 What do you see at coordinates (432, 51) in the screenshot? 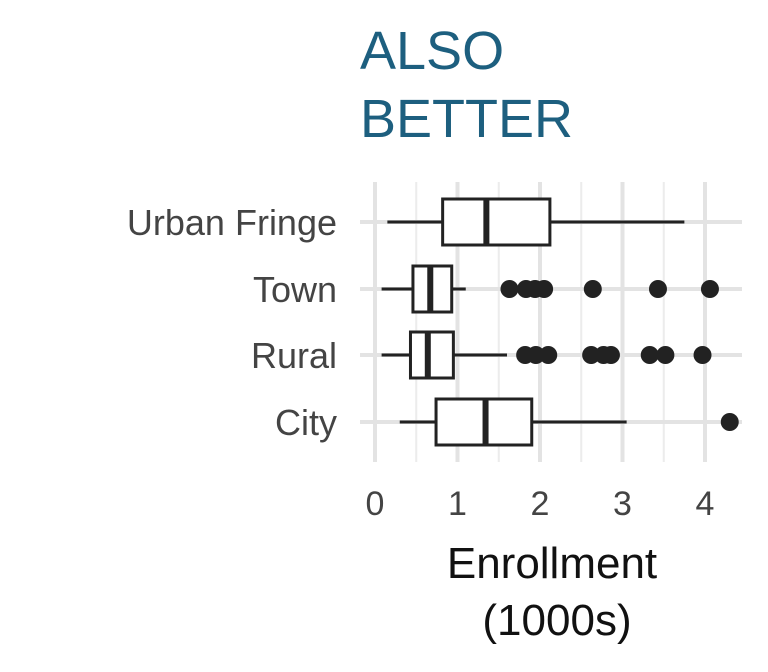
I see `chart-title-line-1: ALSO` at bounding box center [432, 51].